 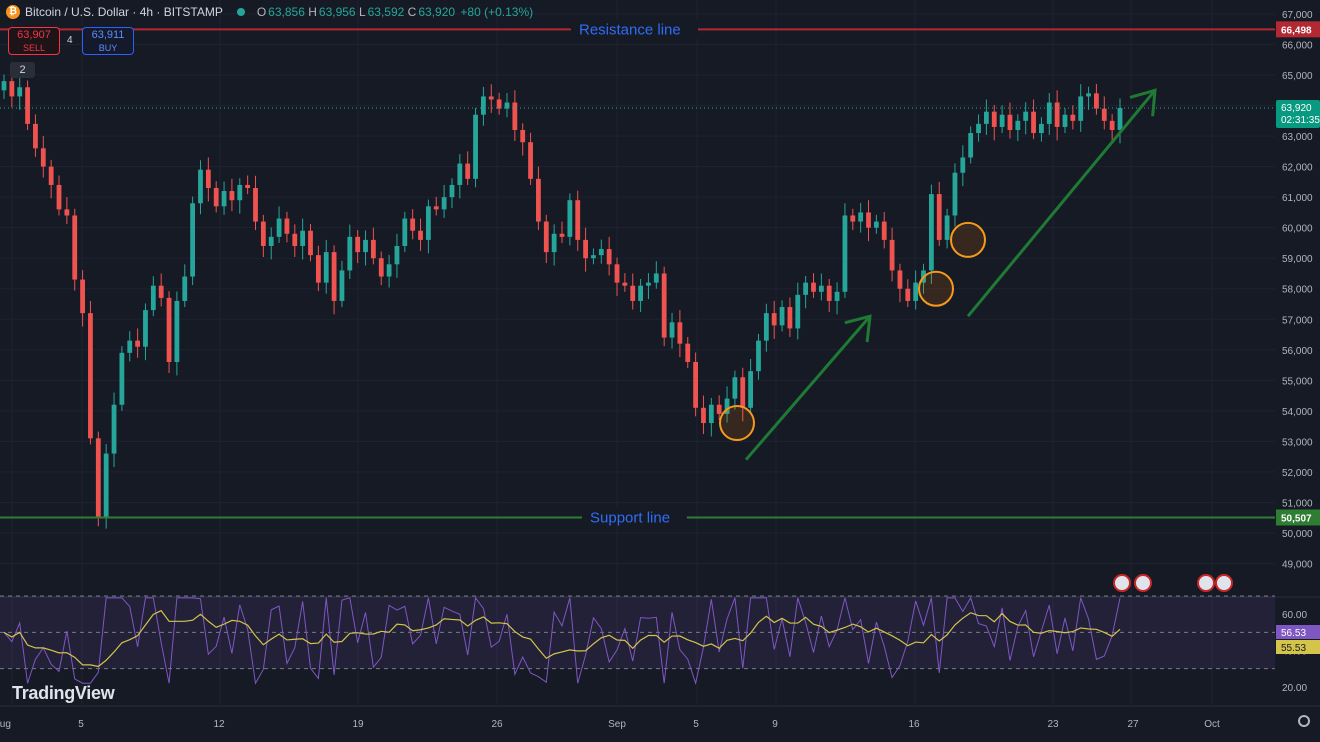 I want to click on settings-gear-icon, so click(x=1304, y=721).